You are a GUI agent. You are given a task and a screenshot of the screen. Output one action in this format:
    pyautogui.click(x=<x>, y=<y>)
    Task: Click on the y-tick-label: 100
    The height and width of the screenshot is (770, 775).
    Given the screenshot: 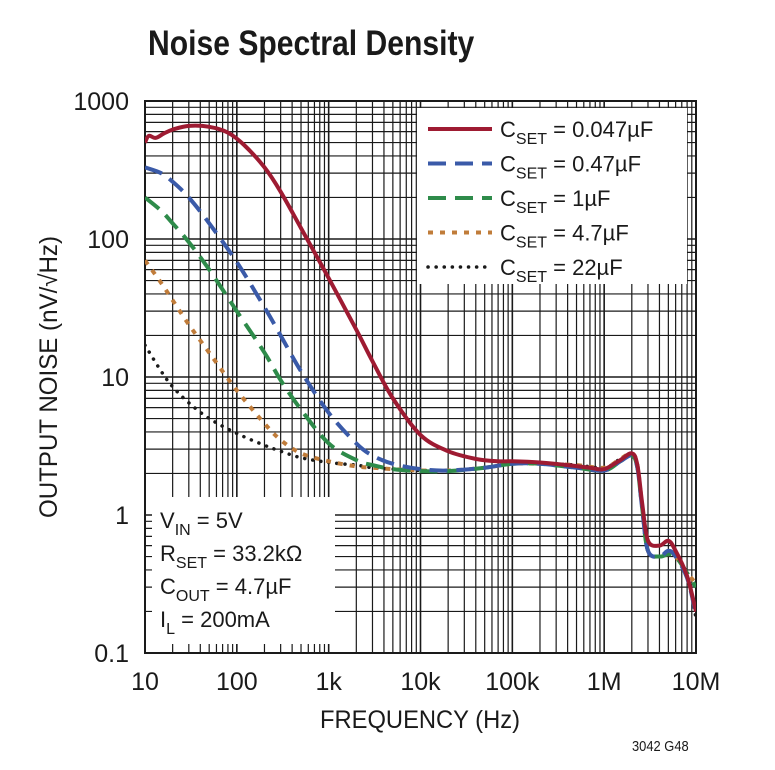 What is the action you would take?
    pyautogui.click(x=108, y=240)
    